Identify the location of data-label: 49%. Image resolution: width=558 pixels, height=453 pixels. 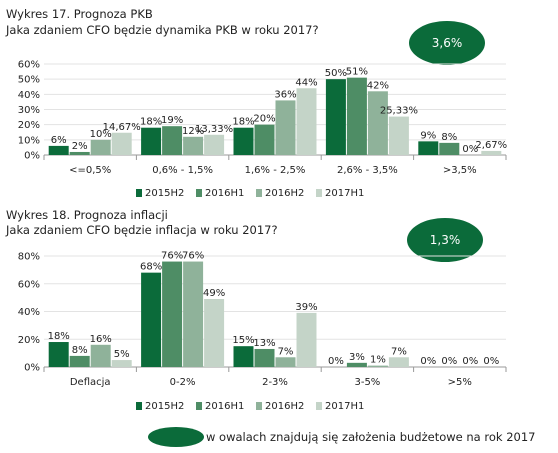
(214, 293).